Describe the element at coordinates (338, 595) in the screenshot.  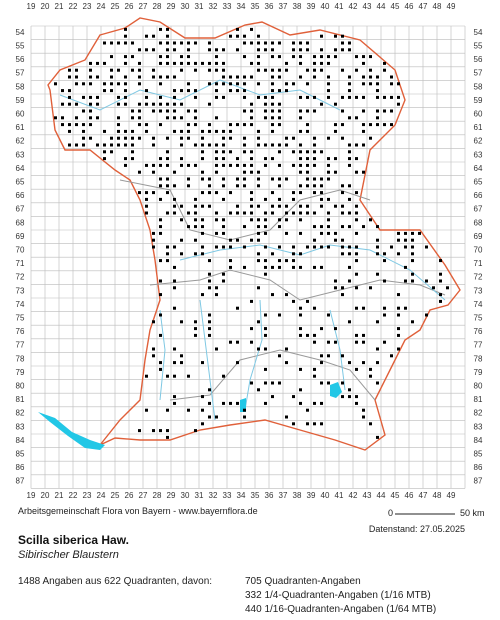
I see `count: 332 1/4-Quadranten-Angaben (1/16 MTB)` at that location.